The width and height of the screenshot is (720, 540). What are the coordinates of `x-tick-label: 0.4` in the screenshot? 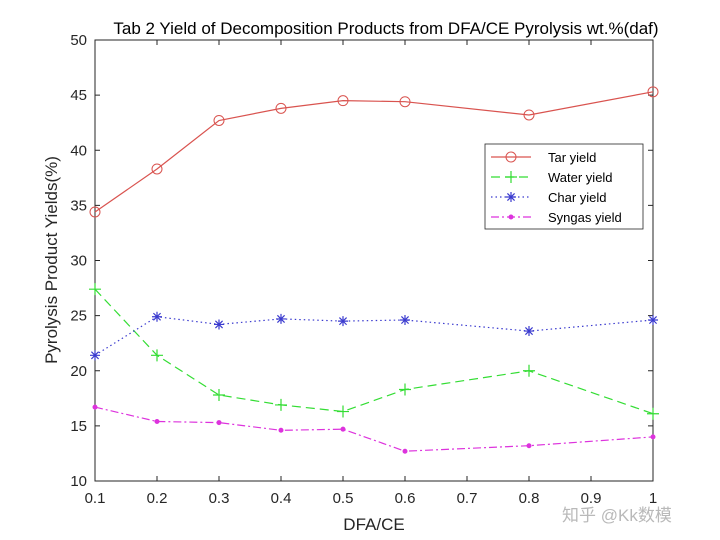 It's located at (281, 498).